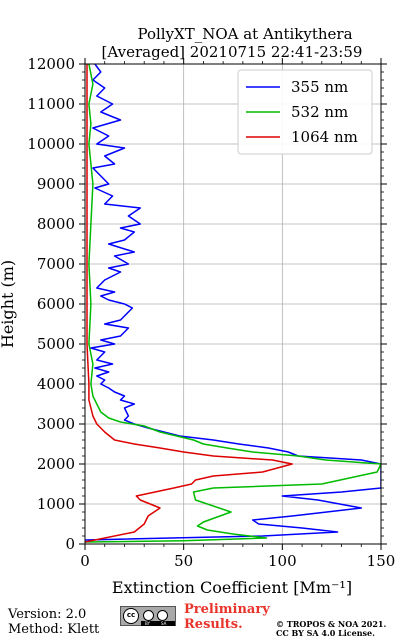 This screenshot has width=400, height=640. What do you see at coordinates (56, 424) in the screenshot?
I see `y-tick-label: 3000` at bounding box center [56, 424].